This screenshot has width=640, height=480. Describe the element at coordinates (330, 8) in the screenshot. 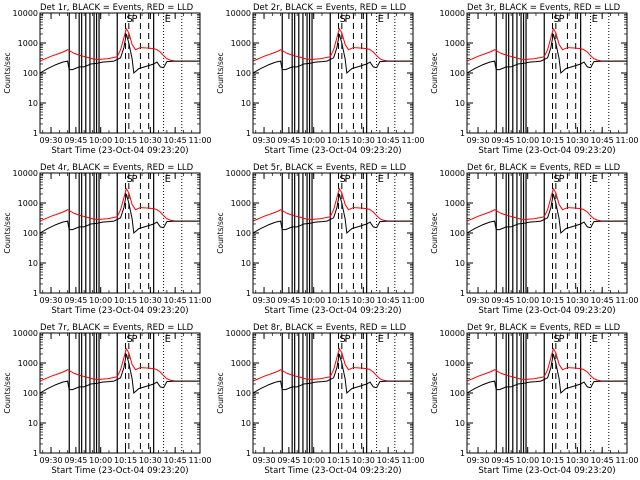

I see `panel-title: Det 2r, BLACK = Events, RED = LLD` at that location.